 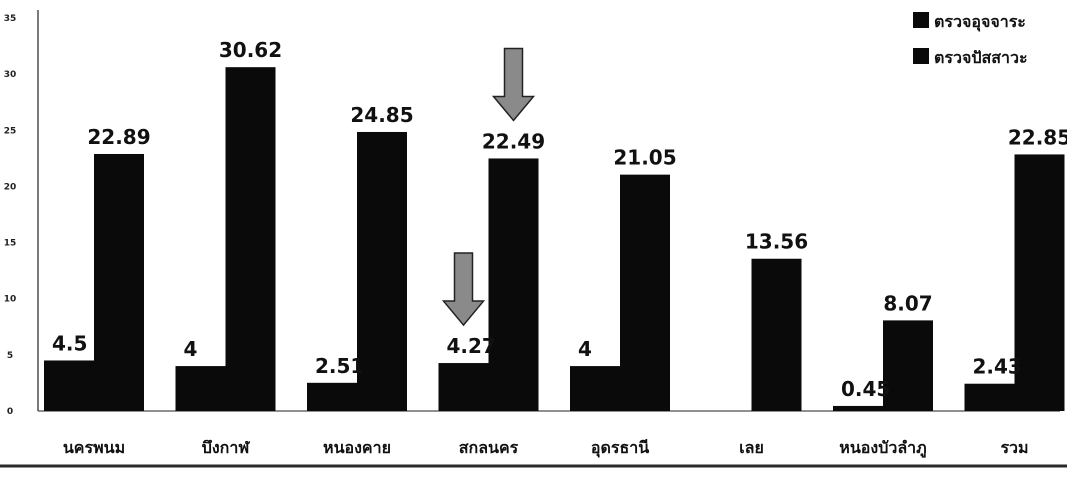 I want to click on bar-value-label: 4.27, so click(x=471, y=346).